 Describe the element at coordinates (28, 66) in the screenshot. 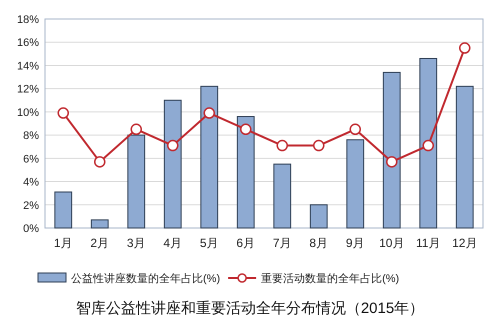

I see `y-tick-label: 14%` at that location.